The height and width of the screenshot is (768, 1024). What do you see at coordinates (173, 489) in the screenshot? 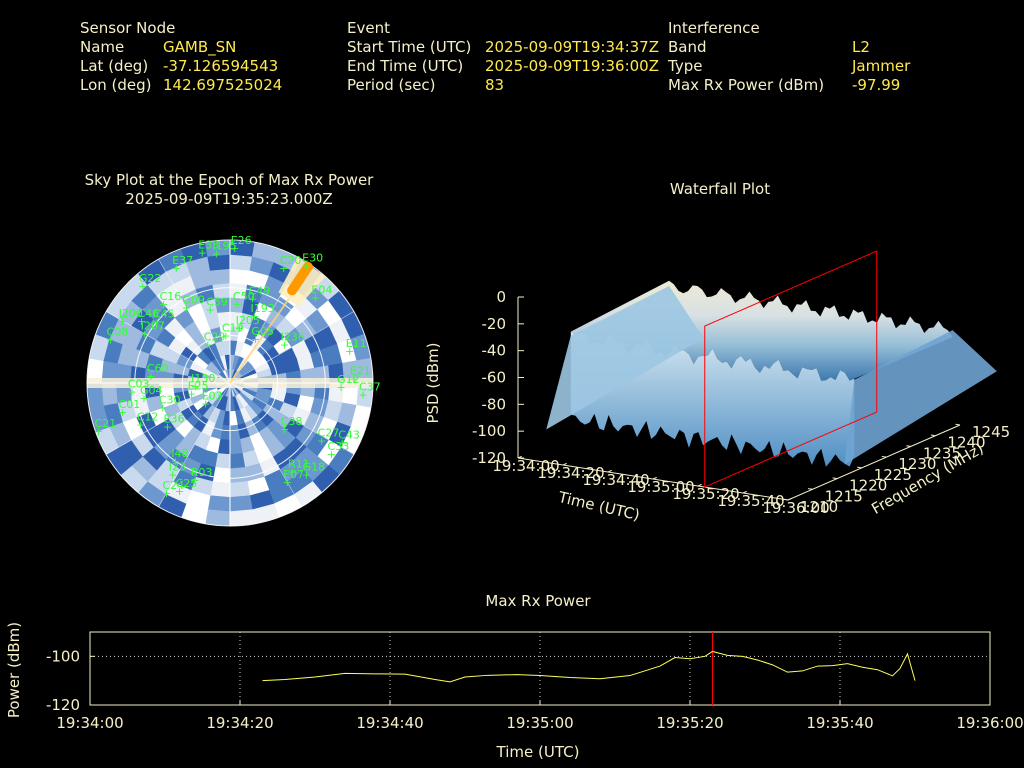
I see `satellite-C24: +C24` at bounding box center [173, 489].